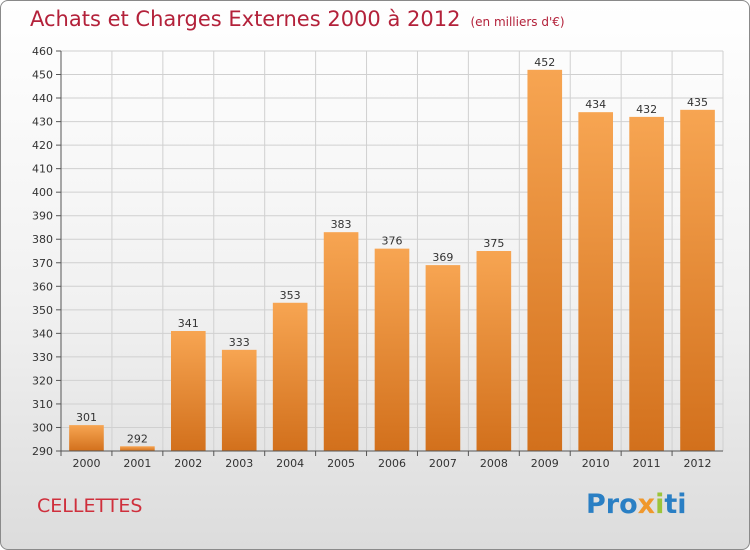  What do you see at coordinates (42, 380) in the screenshot?
I see `y-tick-label: 320` at bounding box center [42, 380].